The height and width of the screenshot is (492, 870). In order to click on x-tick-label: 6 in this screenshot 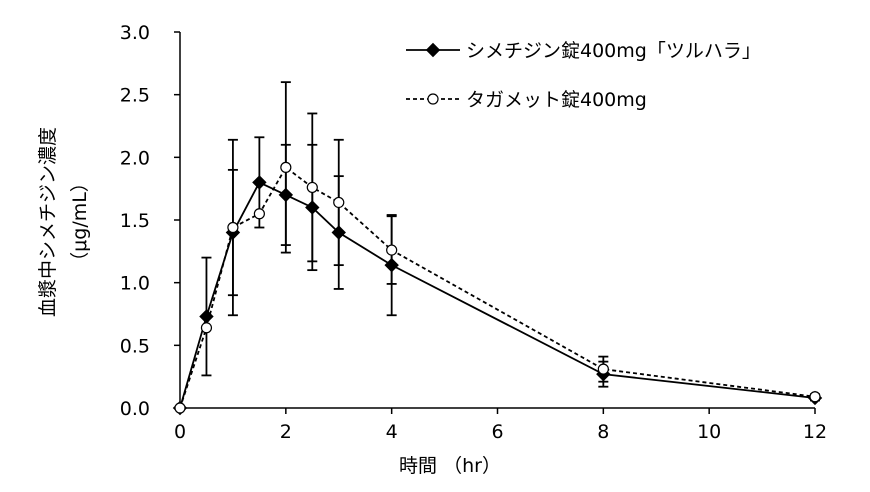, I will do `click(497, 432)`.